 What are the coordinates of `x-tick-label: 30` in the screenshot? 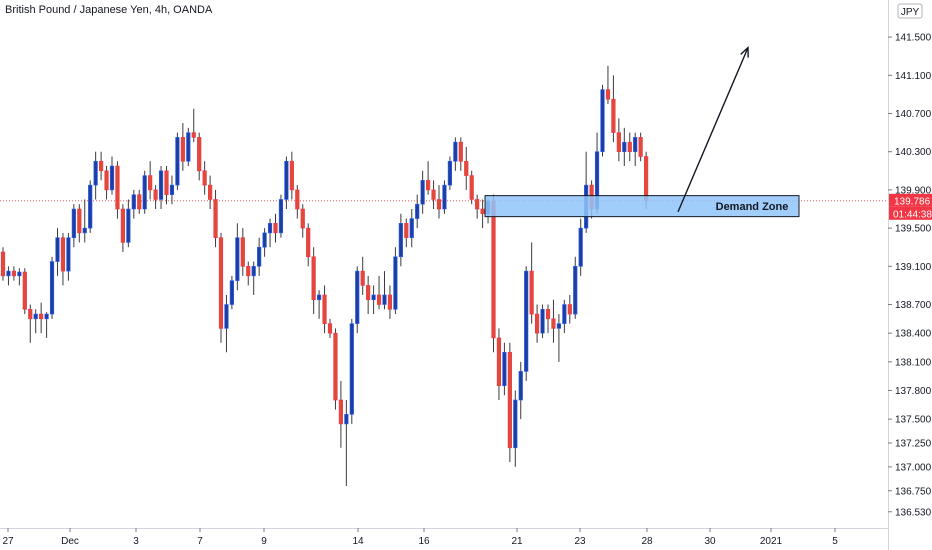 It's located at (710, 541).